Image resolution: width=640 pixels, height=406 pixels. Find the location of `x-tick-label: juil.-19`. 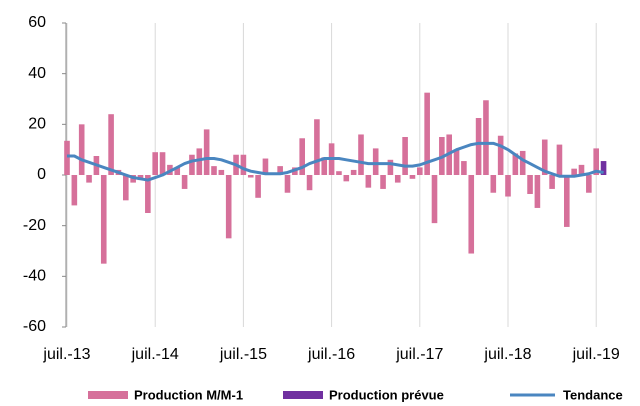

x-tick-label: juil.-19 is located at coordinates (596, 354).